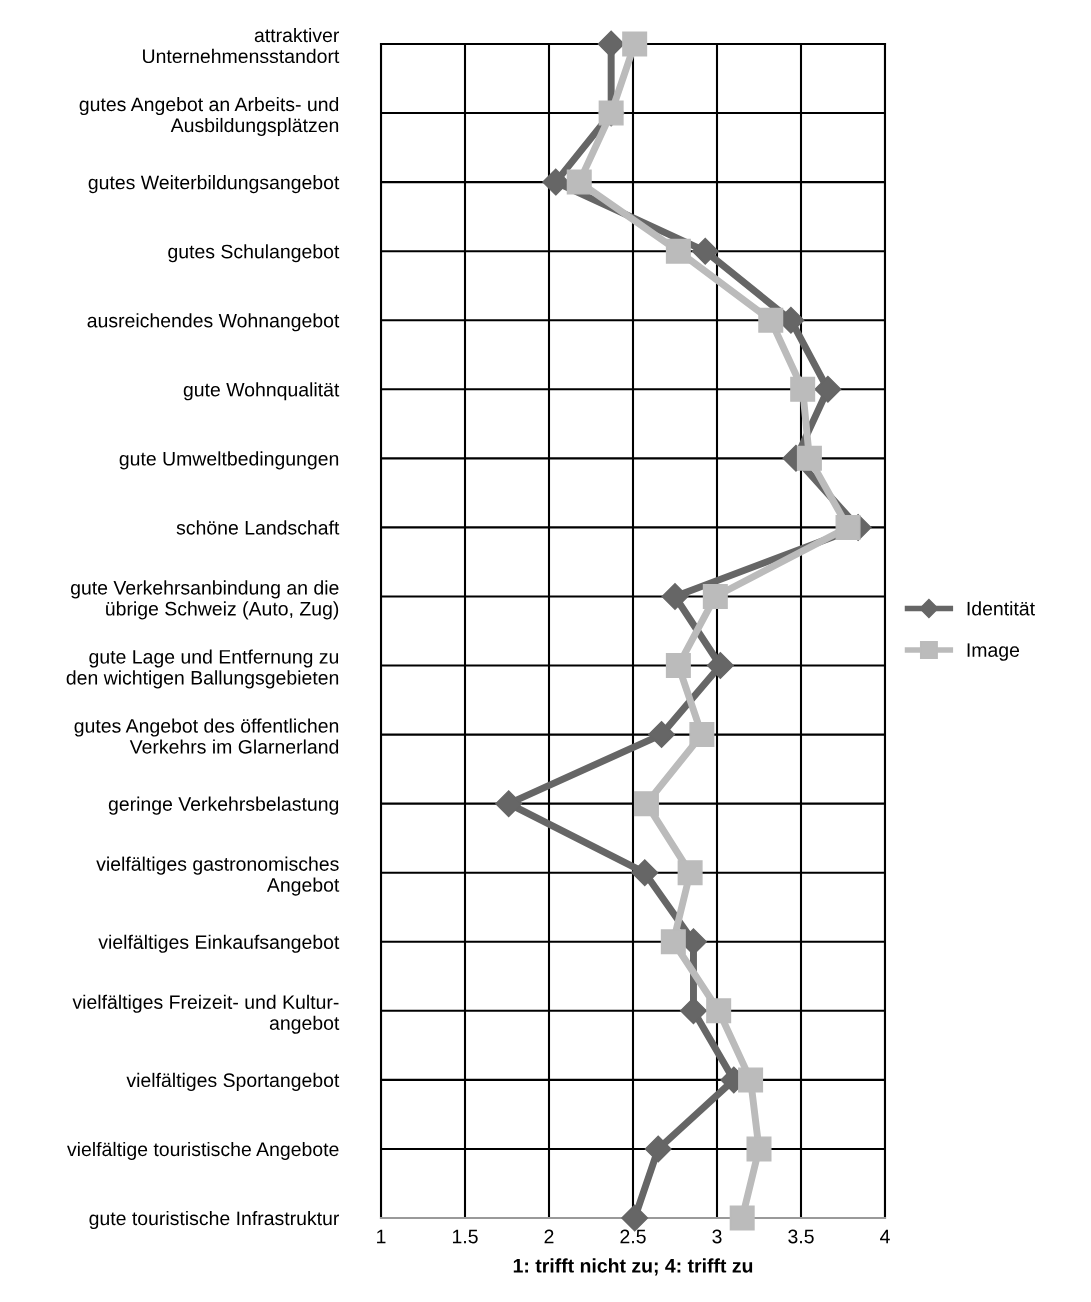 The height and width of the screenshot is (1302, 1091). I want to click on x-tick-label: 3.5, so click(801, 1236).